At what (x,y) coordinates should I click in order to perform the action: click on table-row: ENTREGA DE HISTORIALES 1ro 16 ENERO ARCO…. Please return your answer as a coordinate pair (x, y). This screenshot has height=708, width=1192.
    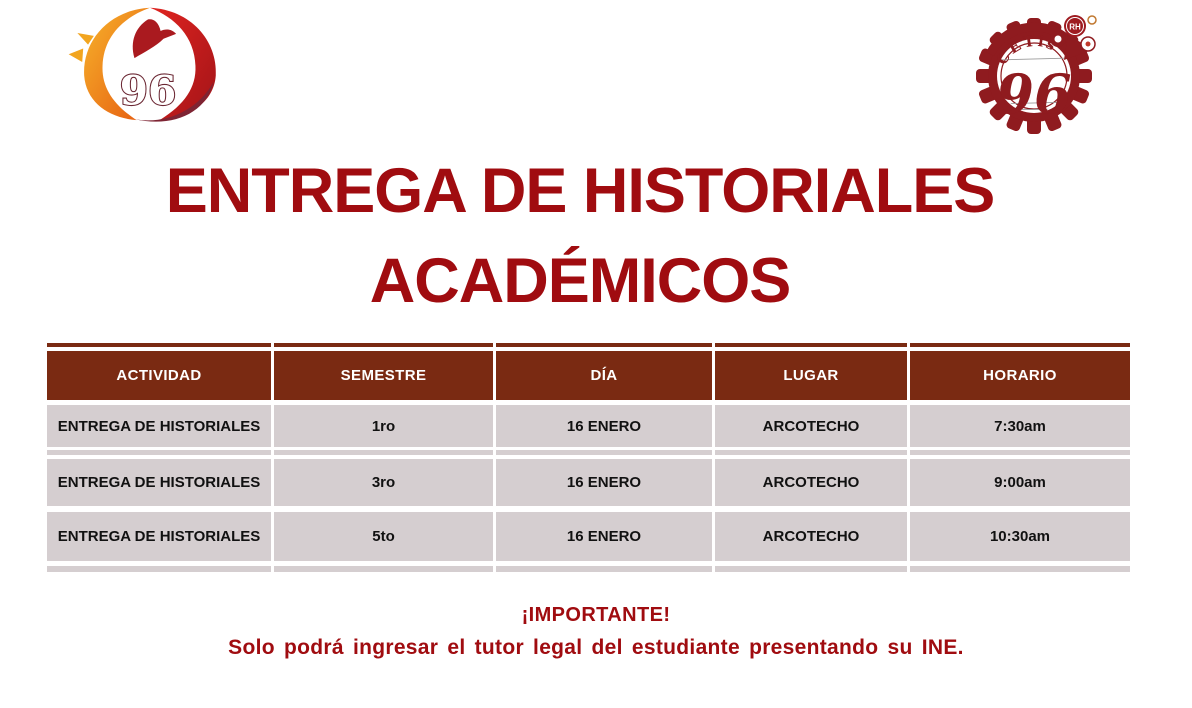
    Looking at the image, I should click on (588, 423).